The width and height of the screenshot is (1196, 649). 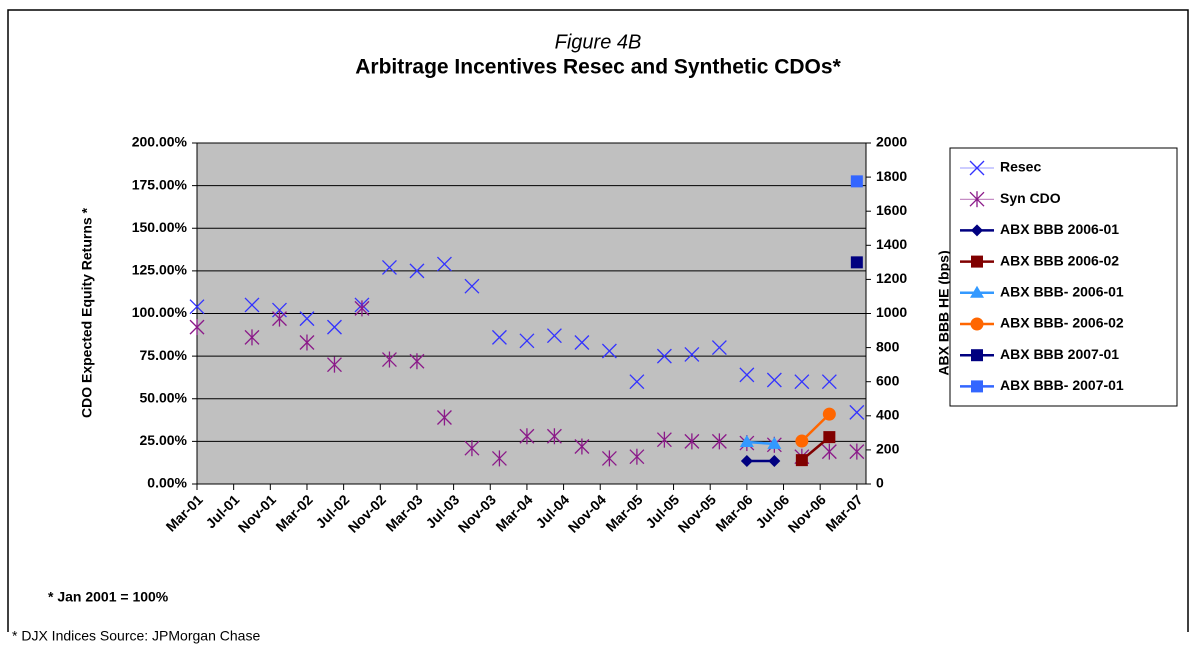 What do you see at coordinates (807, 513) in the screenshot?
I see `x-tick-label: Nov-06` at bounding box center [807, 513].